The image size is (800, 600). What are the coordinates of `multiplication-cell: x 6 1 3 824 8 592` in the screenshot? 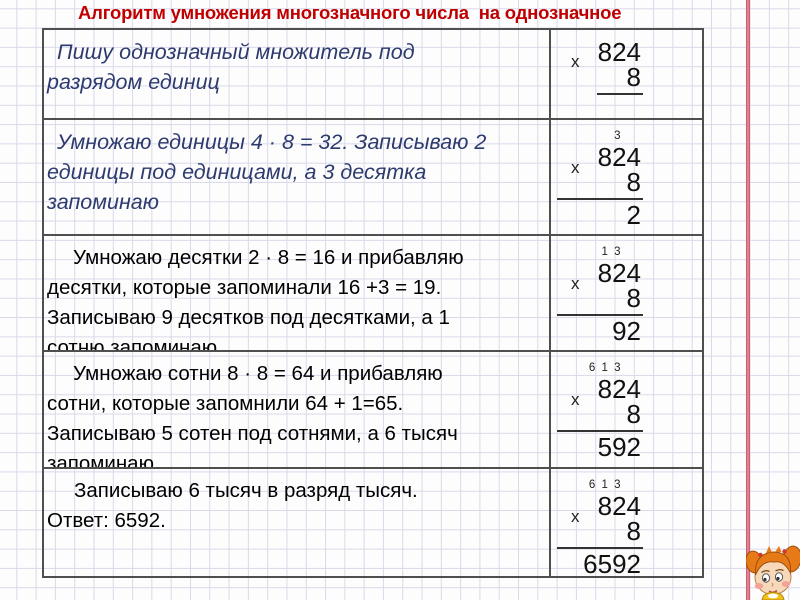 It's located at (625, 409).